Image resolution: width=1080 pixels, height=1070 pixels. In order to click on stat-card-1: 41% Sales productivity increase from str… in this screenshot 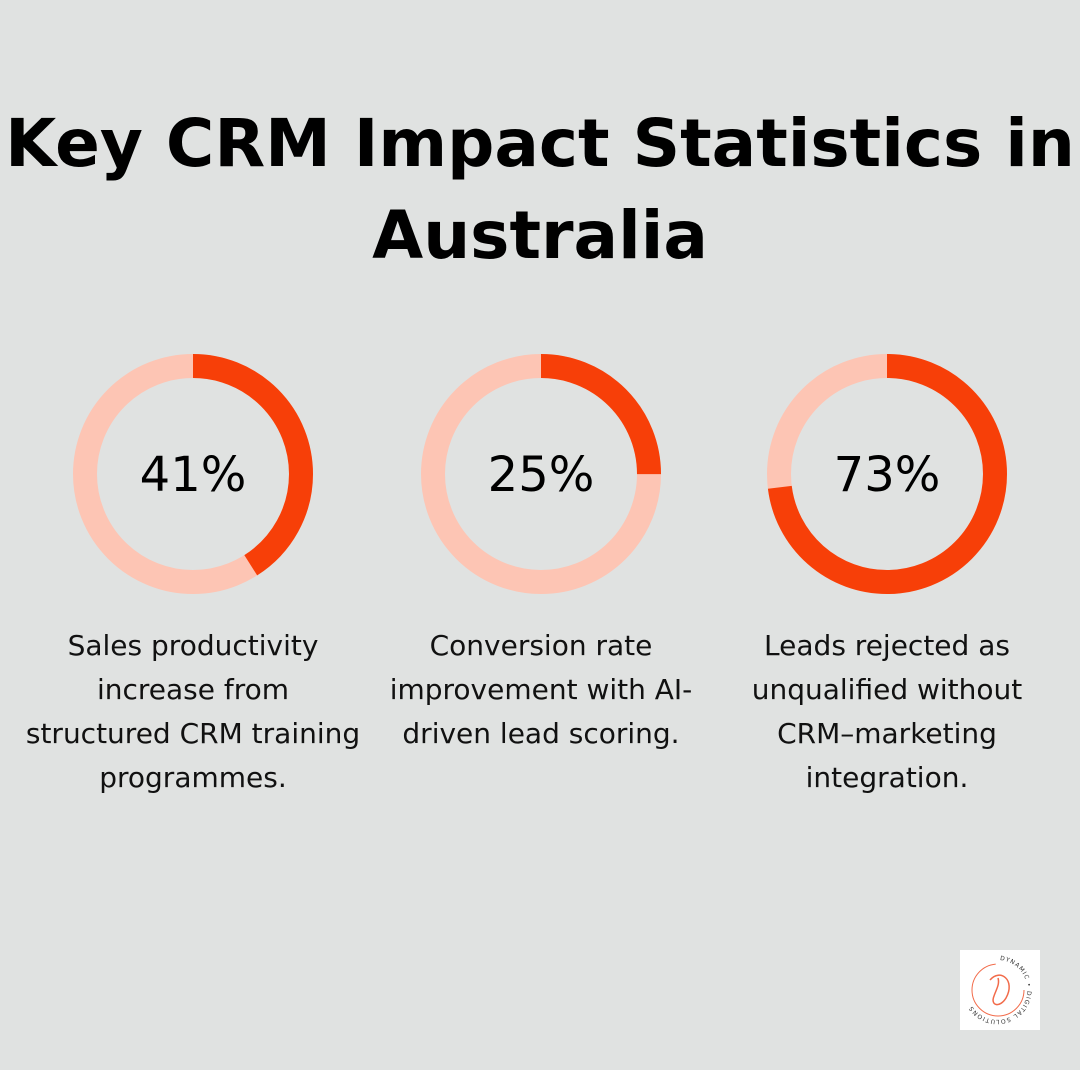, I will do `click(193, 576)`.